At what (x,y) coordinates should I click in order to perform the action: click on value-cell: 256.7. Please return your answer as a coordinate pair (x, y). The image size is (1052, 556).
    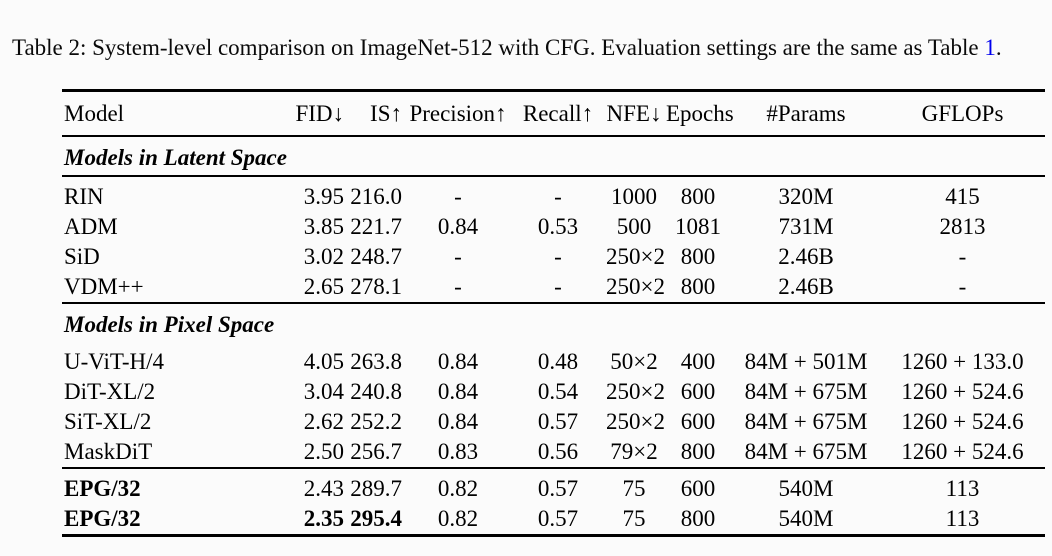
    Looking at the image, I should click on (376, 451).